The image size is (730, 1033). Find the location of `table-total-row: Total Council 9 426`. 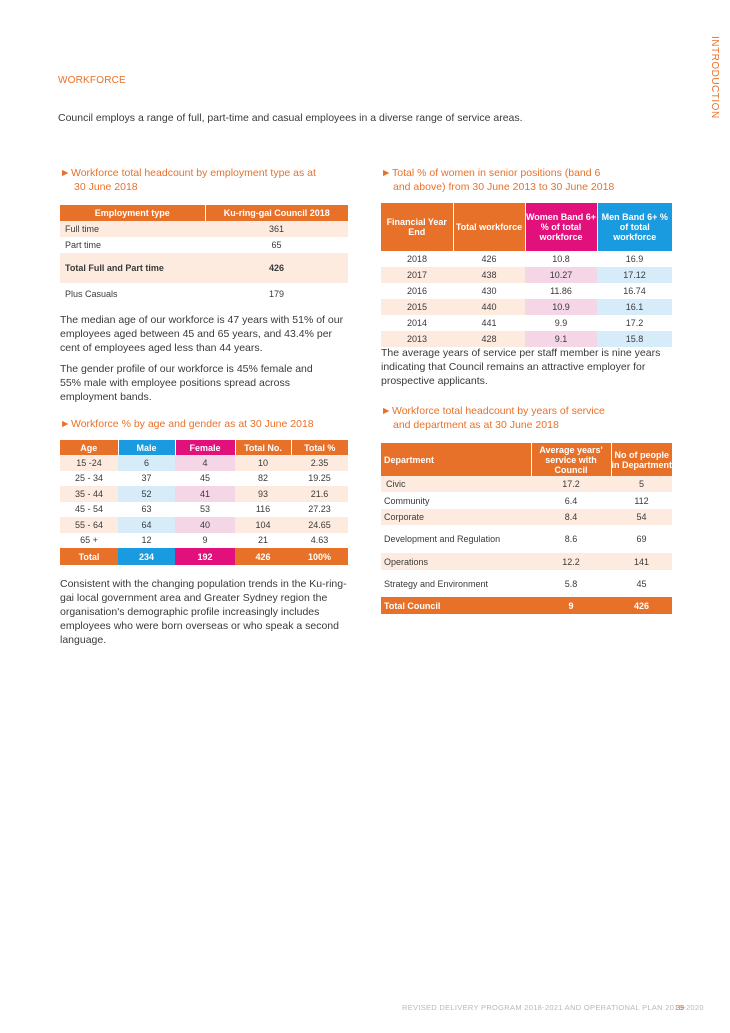

table-total-row: Total Council 9 426 is located at coordinates (526, 605).